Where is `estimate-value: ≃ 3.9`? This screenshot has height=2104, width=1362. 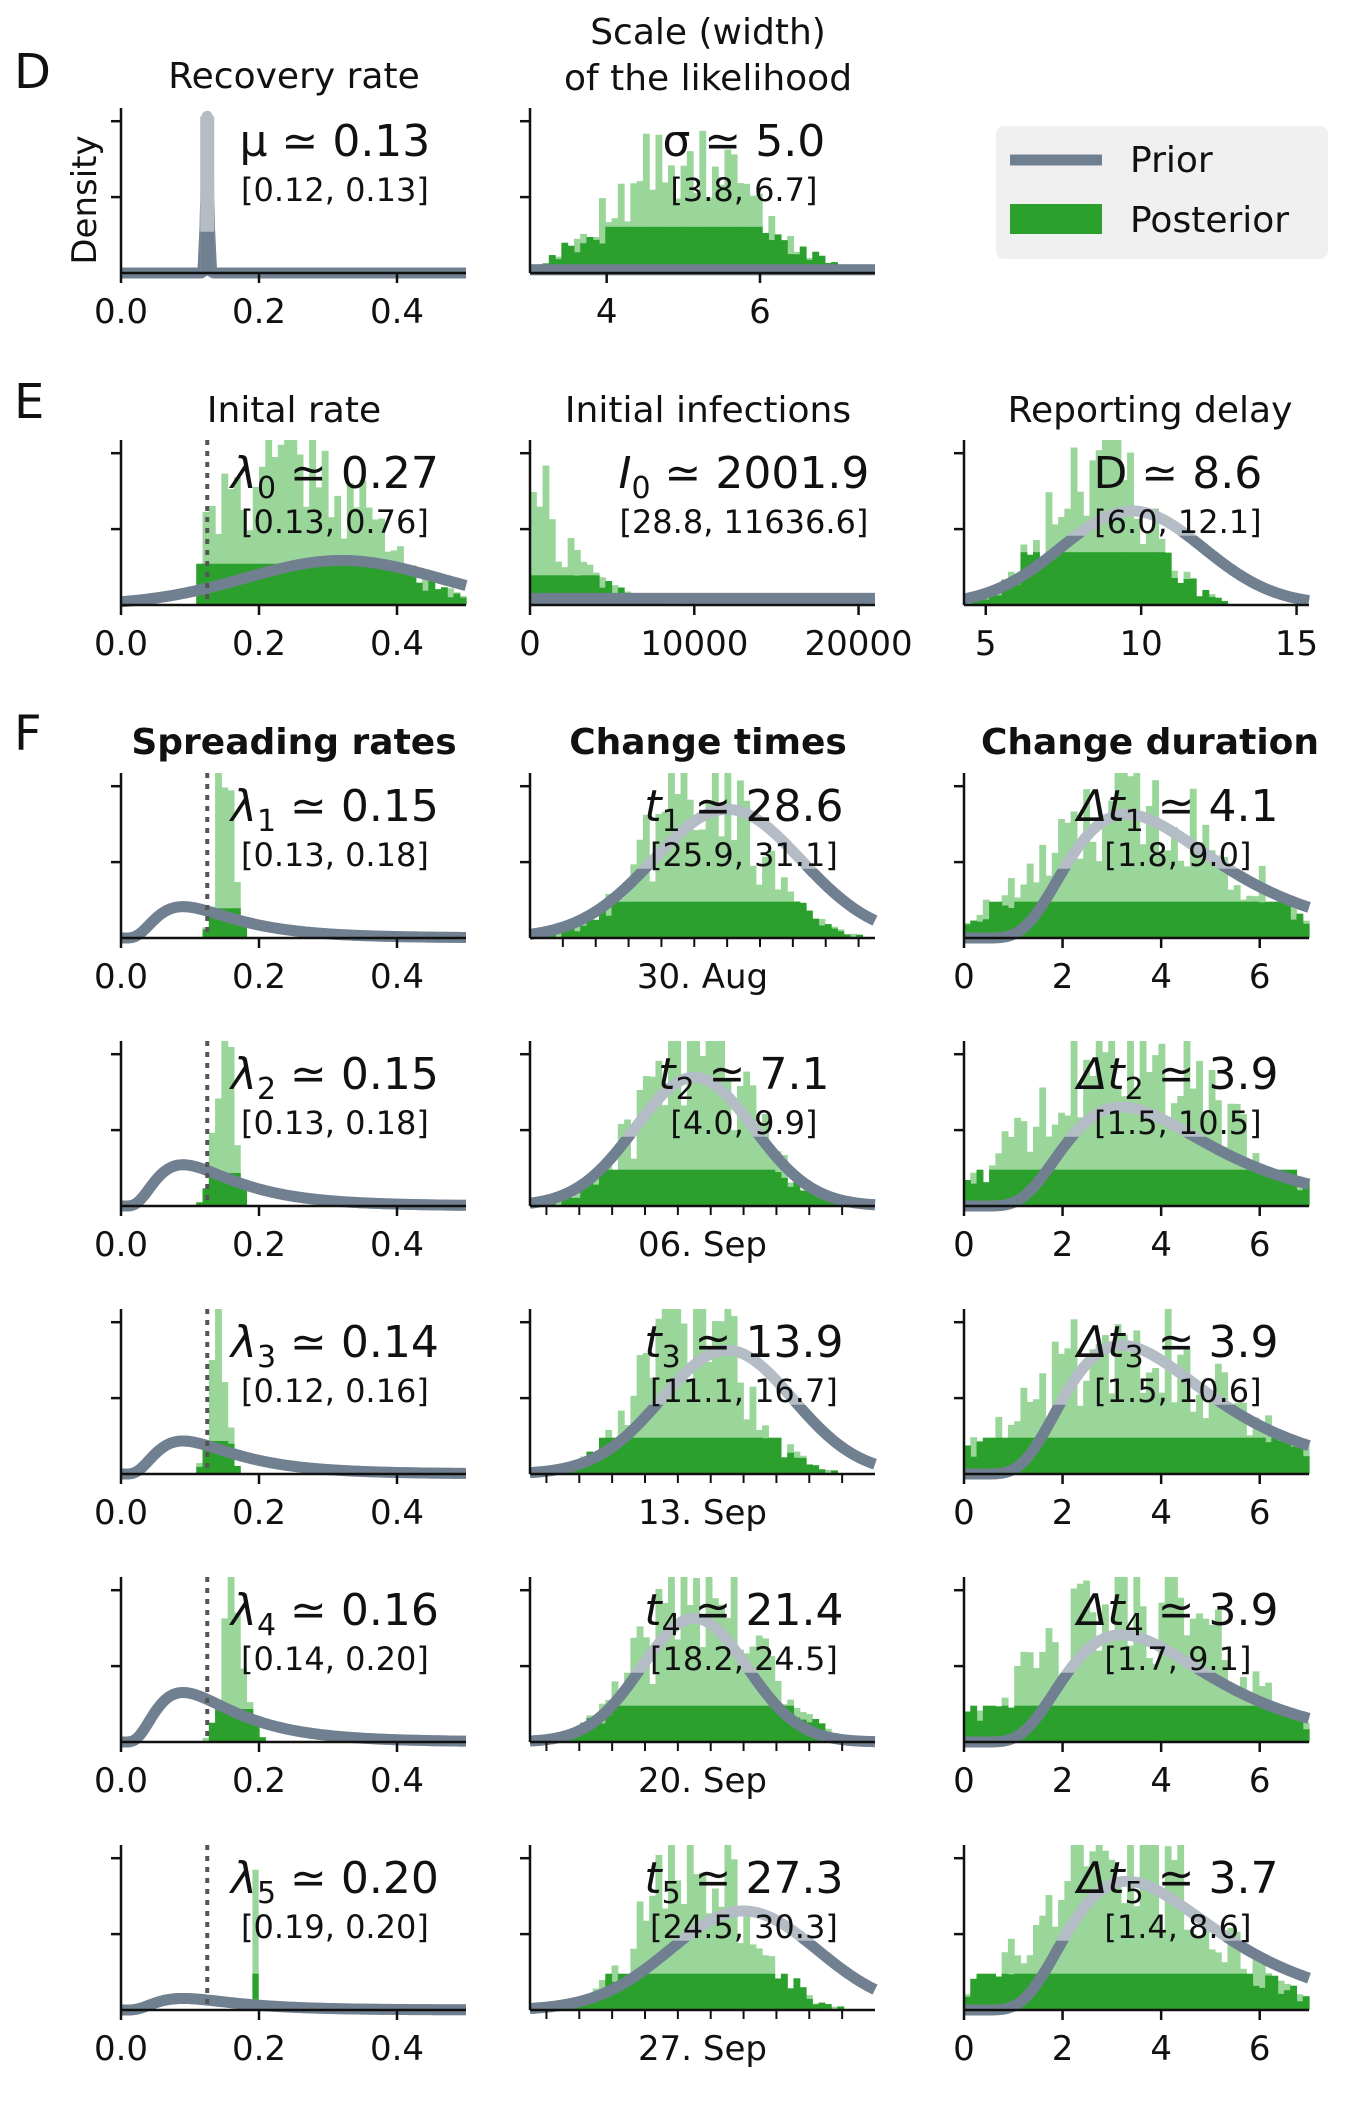
estimate-value: ≃ 3.9 is located at coordinates (1211, 1074).